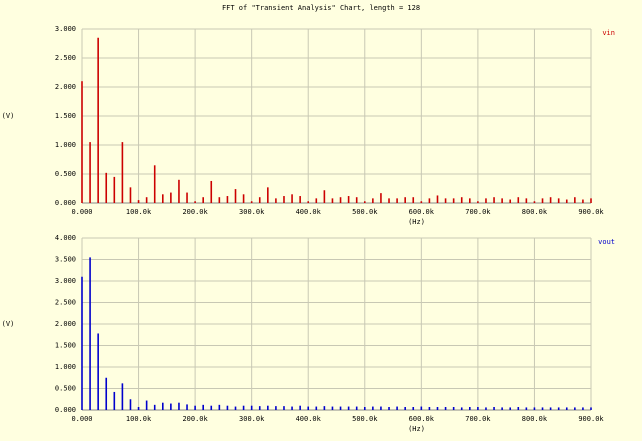 The width and height of the screenshot is (642, 441). Describe the element at coordinates (65, 260) in the screenshot. I see `y-tick-label: 3.500` at that location.